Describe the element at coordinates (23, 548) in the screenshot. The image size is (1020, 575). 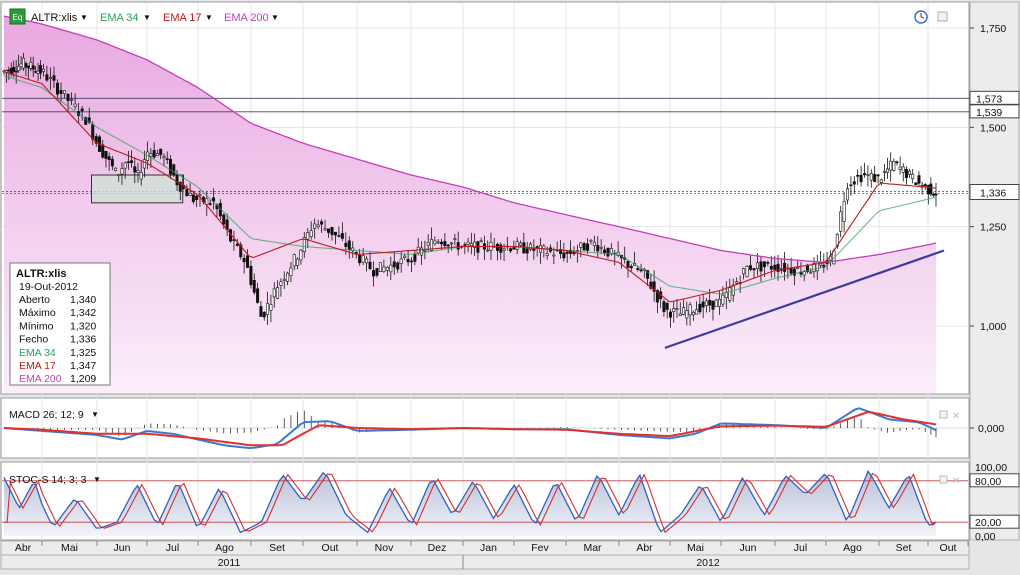
I see `month-label: Abr` at that location.